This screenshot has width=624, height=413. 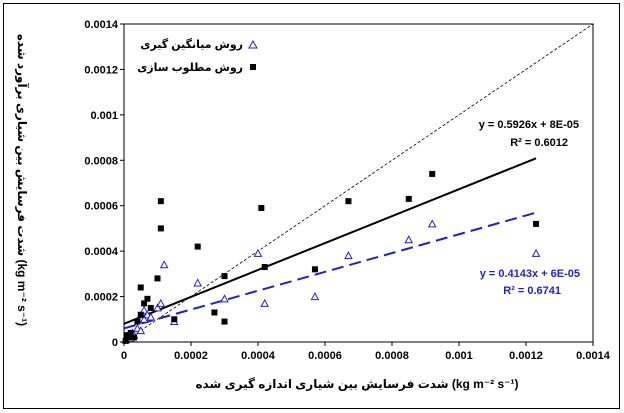 What do you see at coordinates (593, 356) in the screenshot?
I see `x-tick-label: 0.0014` at bounding box center [593, 356].